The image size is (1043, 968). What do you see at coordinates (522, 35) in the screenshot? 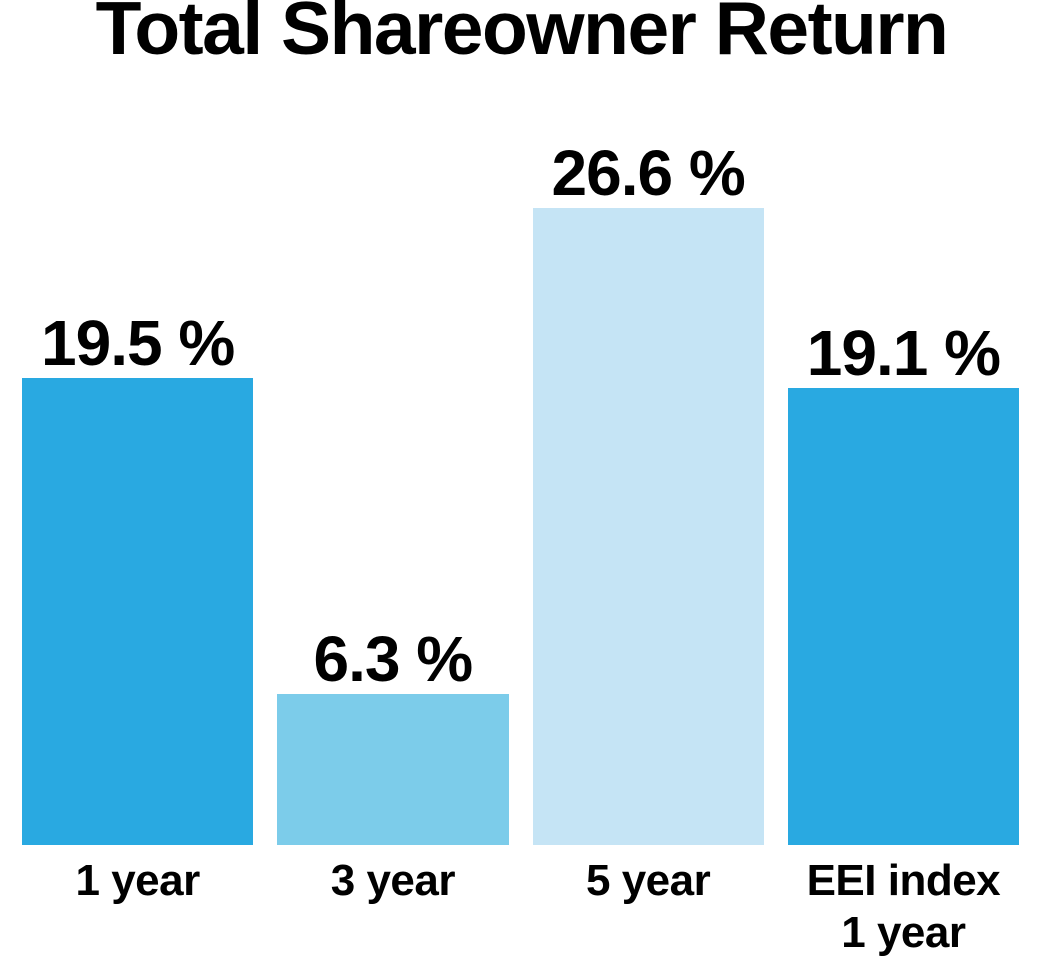
I see `chart-title: Total Shareowner Return` at bounding box center [522, 35].